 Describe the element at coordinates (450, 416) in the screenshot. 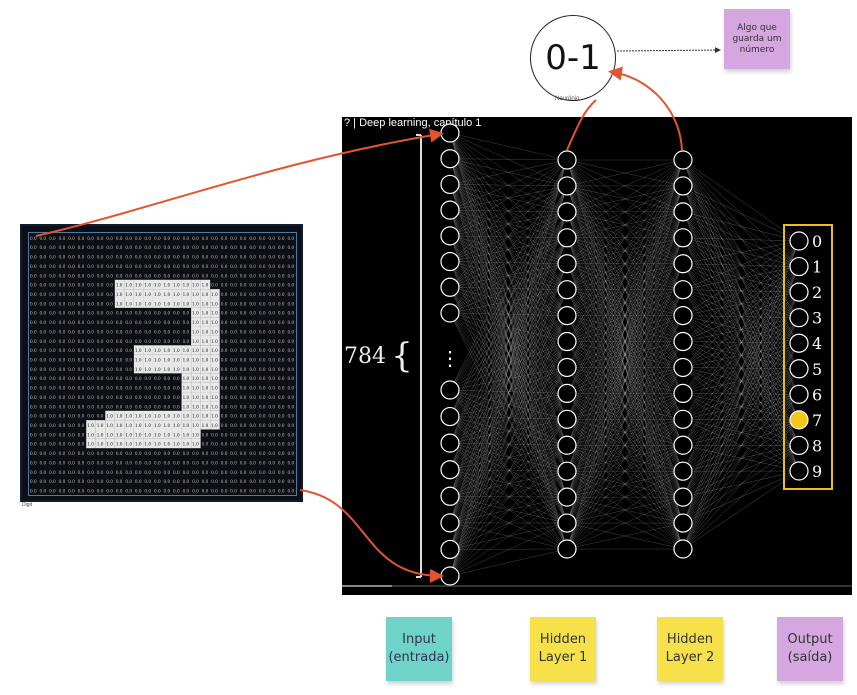

I see `input-neuron` at that location.